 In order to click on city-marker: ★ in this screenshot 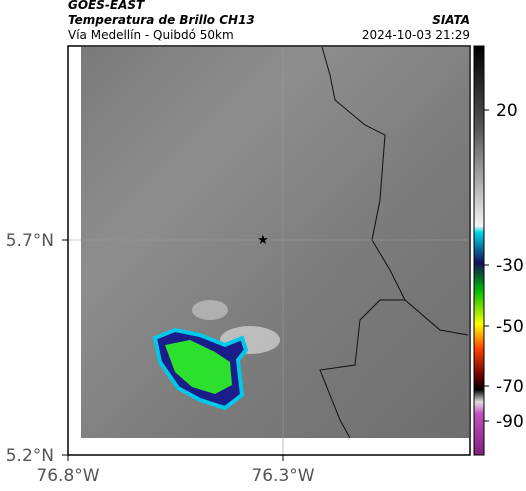, I will do `click(263, 240)`.